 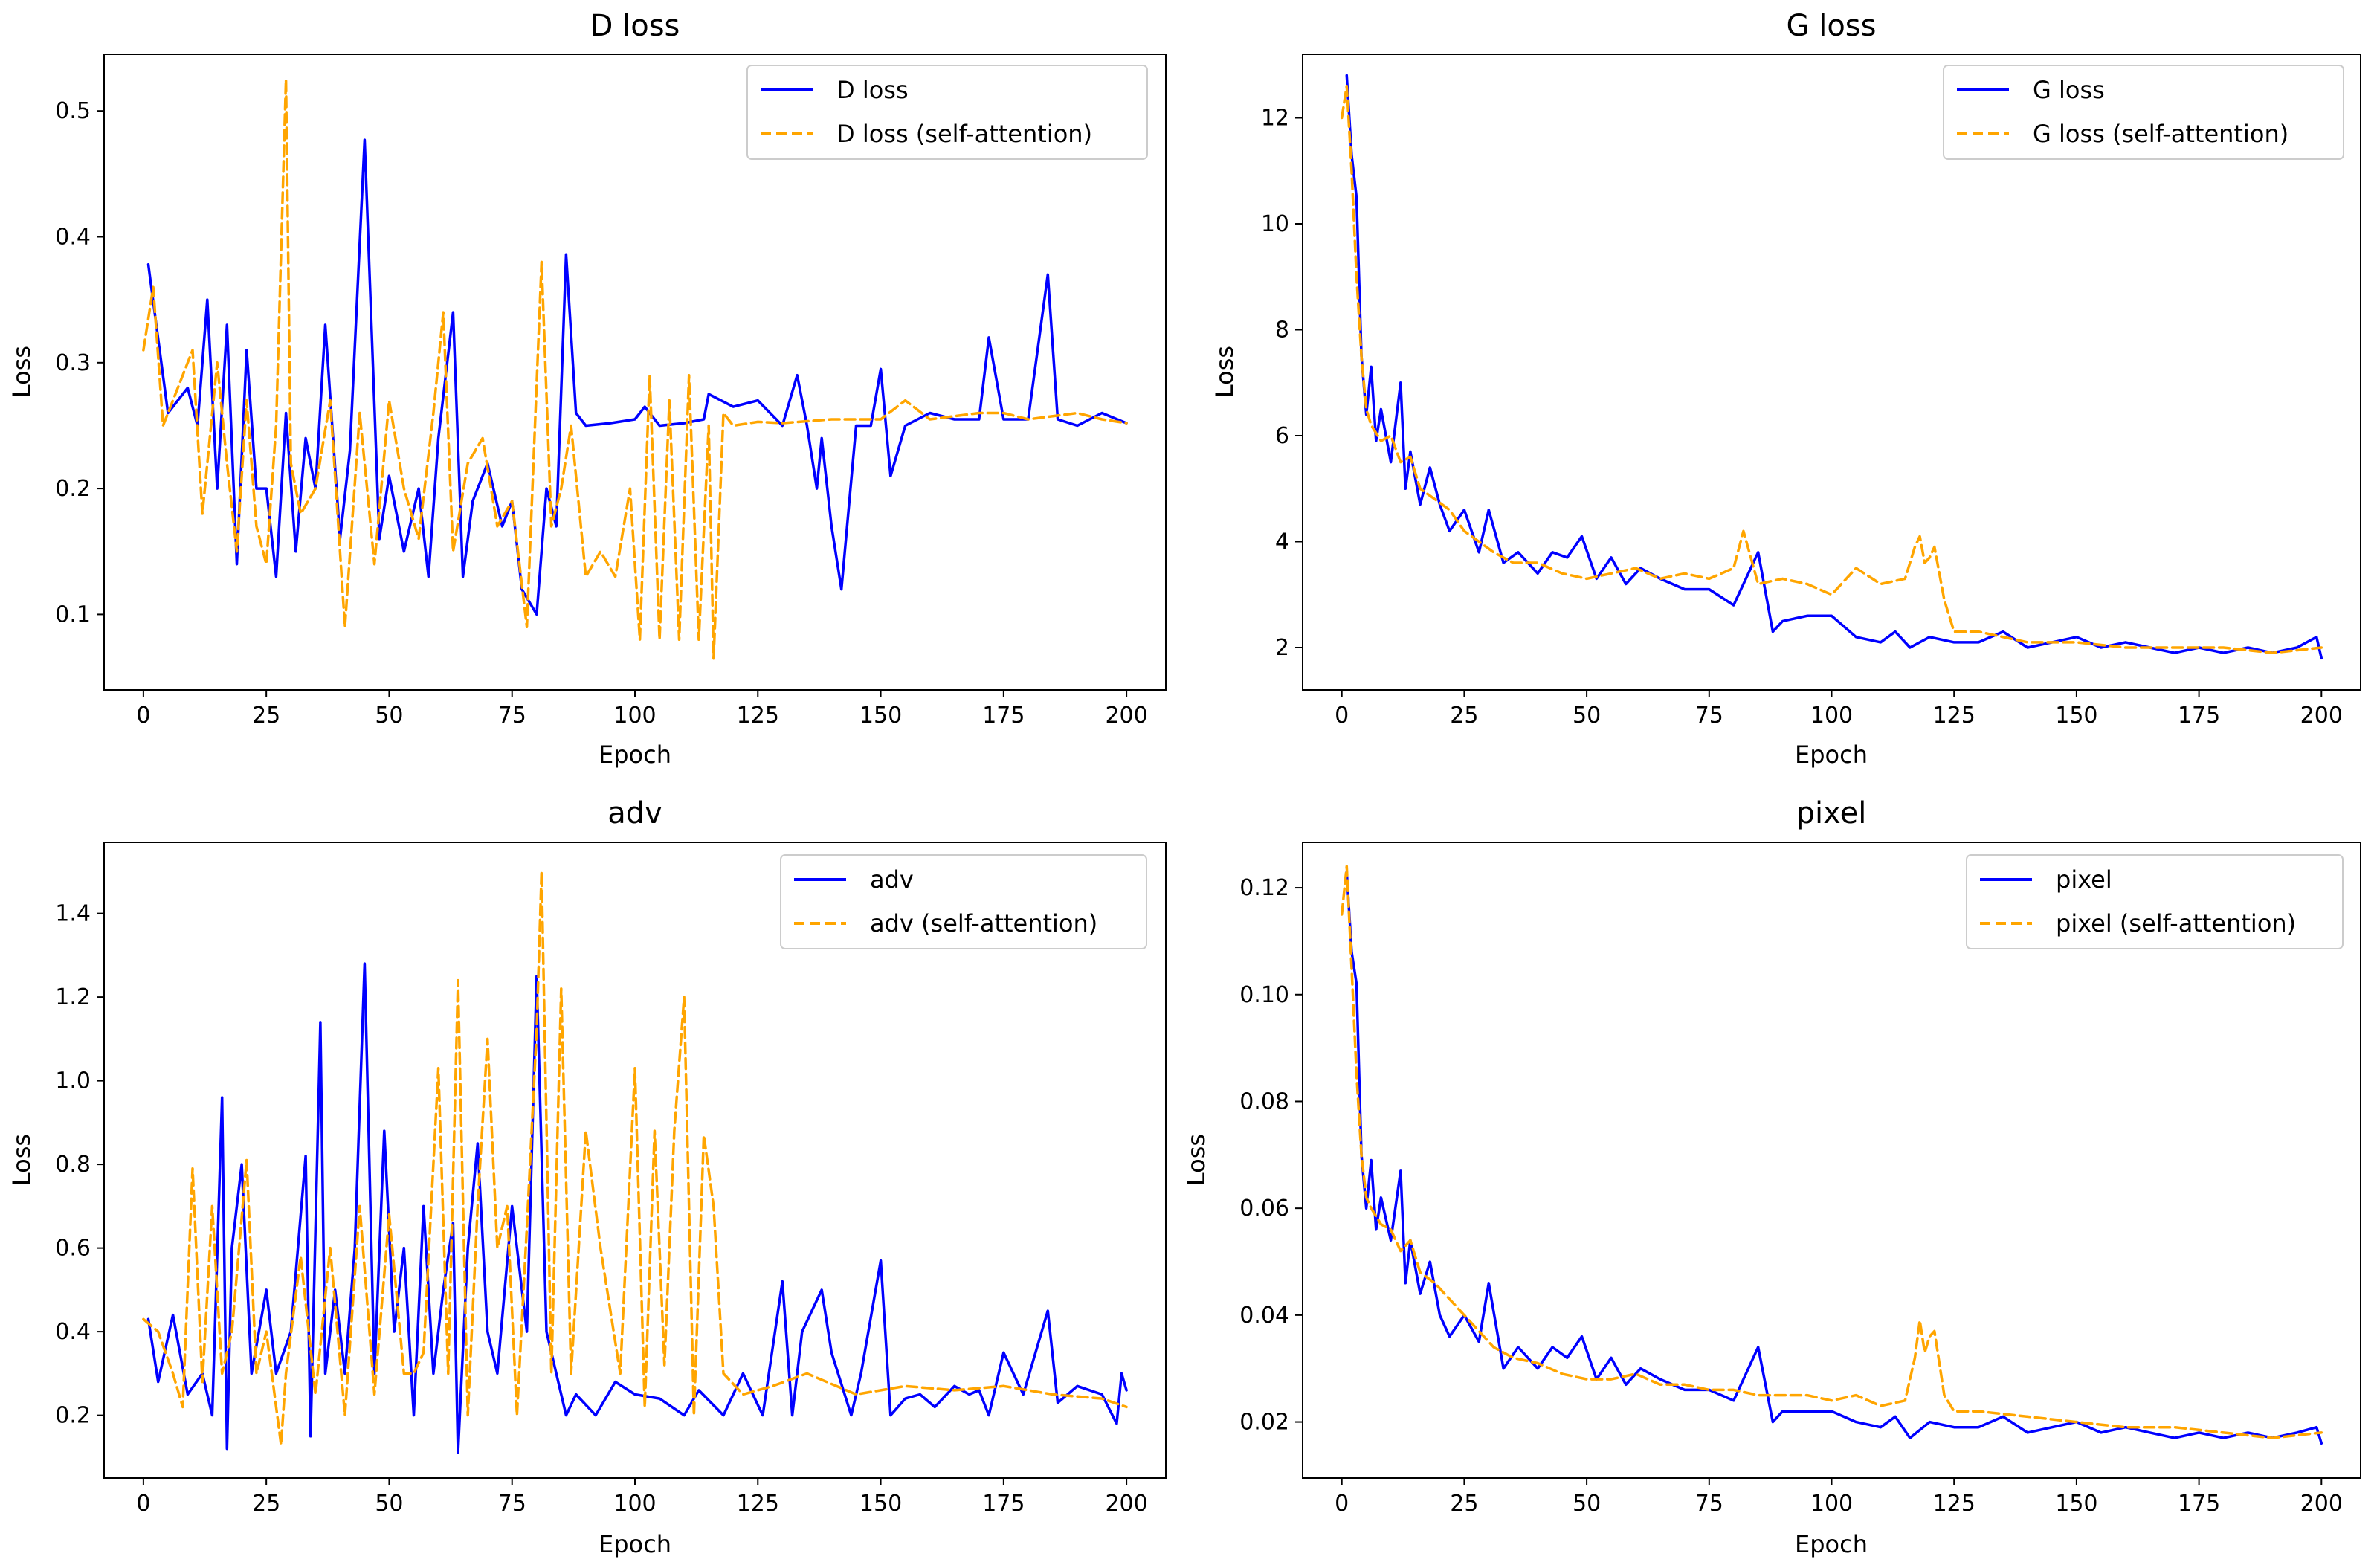 What do you see at coordinates (2199, 1504) in the screenshot?
I see `x-tick-label-pixel-175: 175` at bounding box center [2199, 1504].